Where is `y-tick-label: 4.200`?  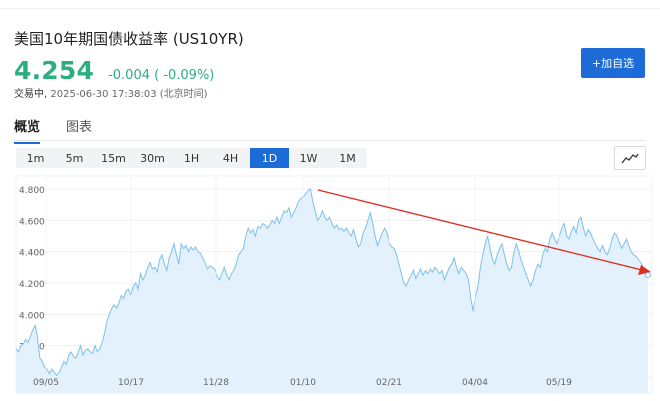
y-tick-label: 4.200 is located at coordinates (32, 285).